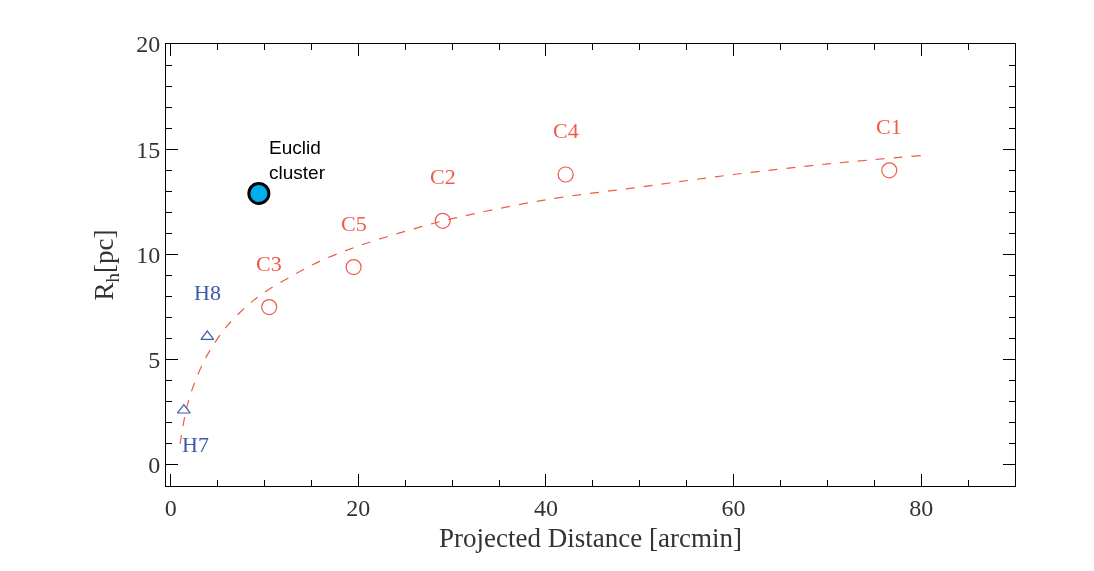  What do you see at coordinates (566, 130) in the screenshot?
I see `annotation: C4` at bounding box center [566, 130].